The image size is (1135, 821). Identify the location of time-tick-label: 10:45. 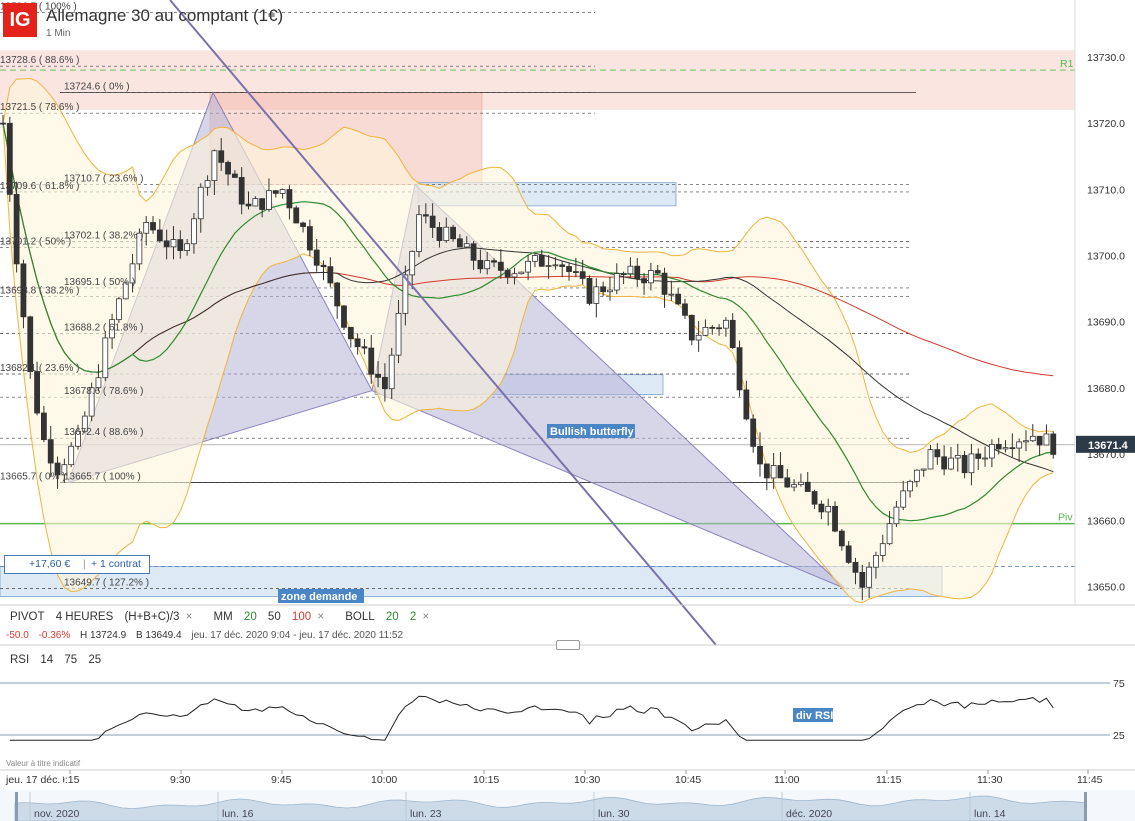
(688, 780).